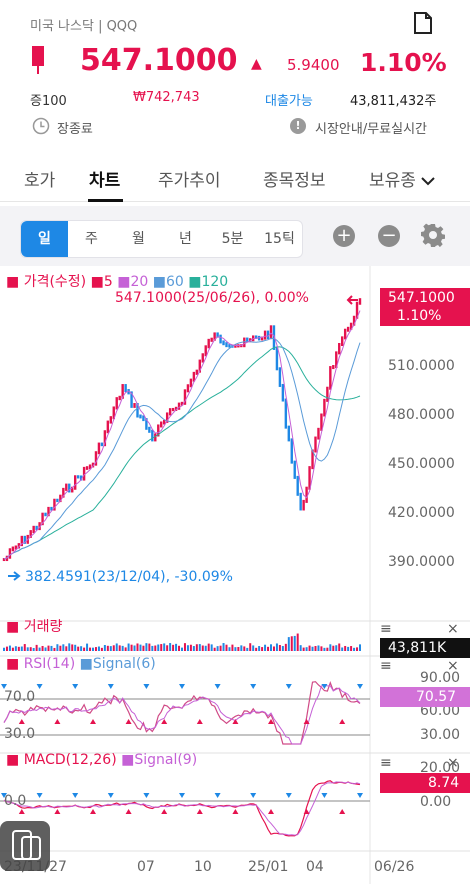 The image size is (470, 888). What do you see at coordinates (48, 101) in the screenshot?
I see `unit-label: 증100` at bounding box center [48, 101].